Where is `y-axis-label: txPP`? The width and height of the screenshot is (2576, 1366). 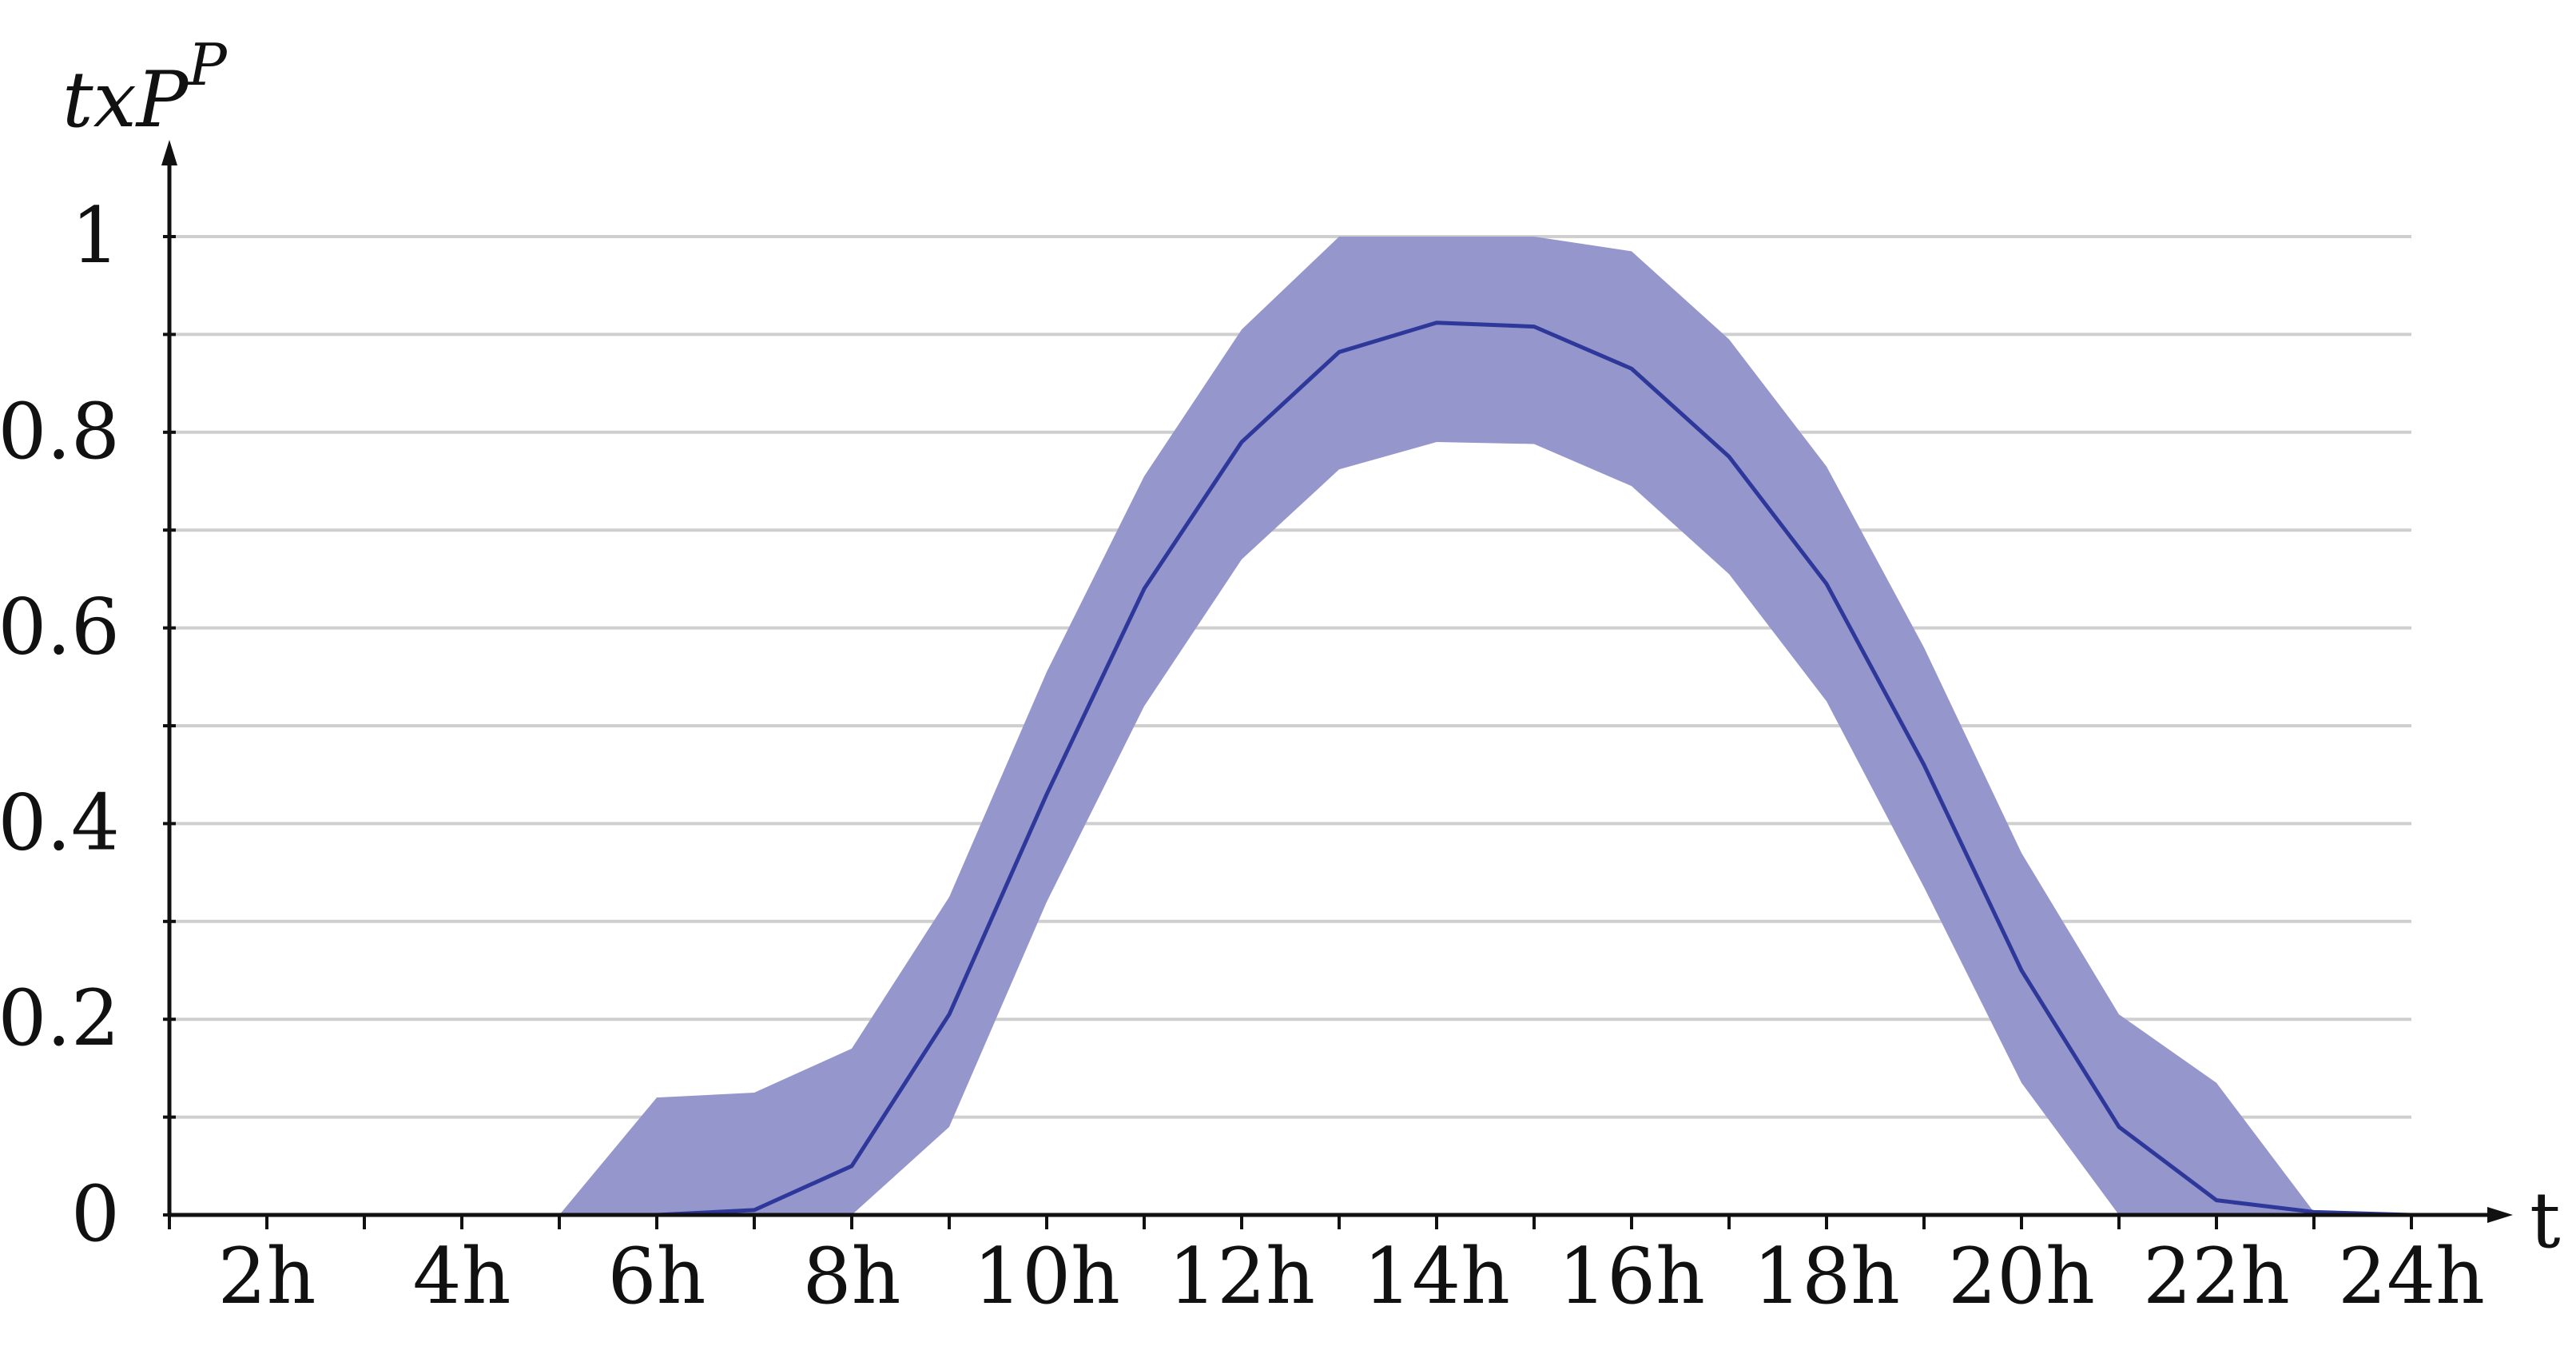
y-axis-label: txPP is located at coordinates (145, 88).